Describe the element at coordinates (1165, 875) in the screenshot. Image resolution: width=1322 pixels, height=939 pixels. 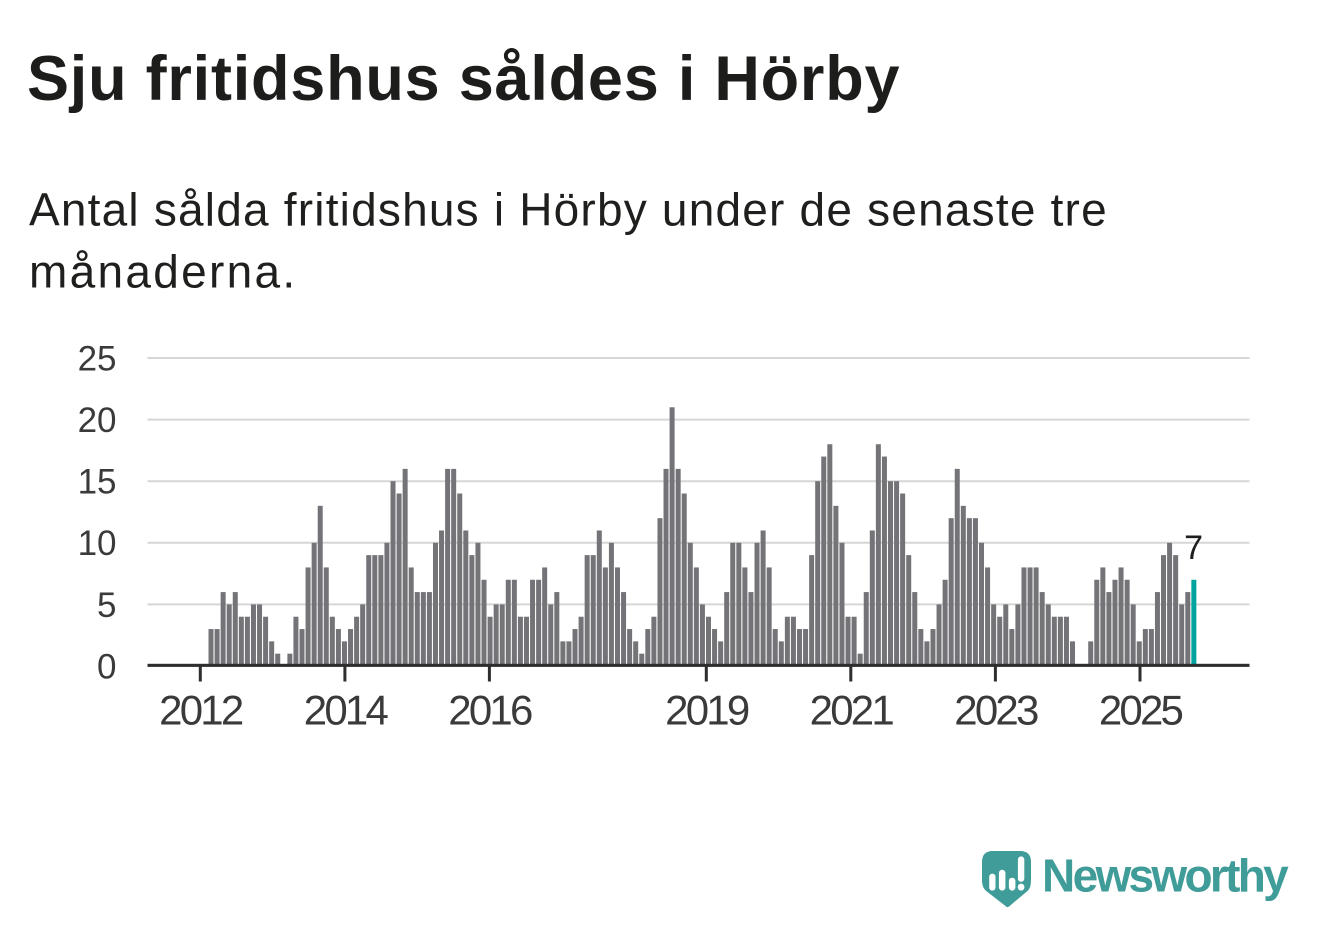
I see `svg-text: Newsworthy` at that location.